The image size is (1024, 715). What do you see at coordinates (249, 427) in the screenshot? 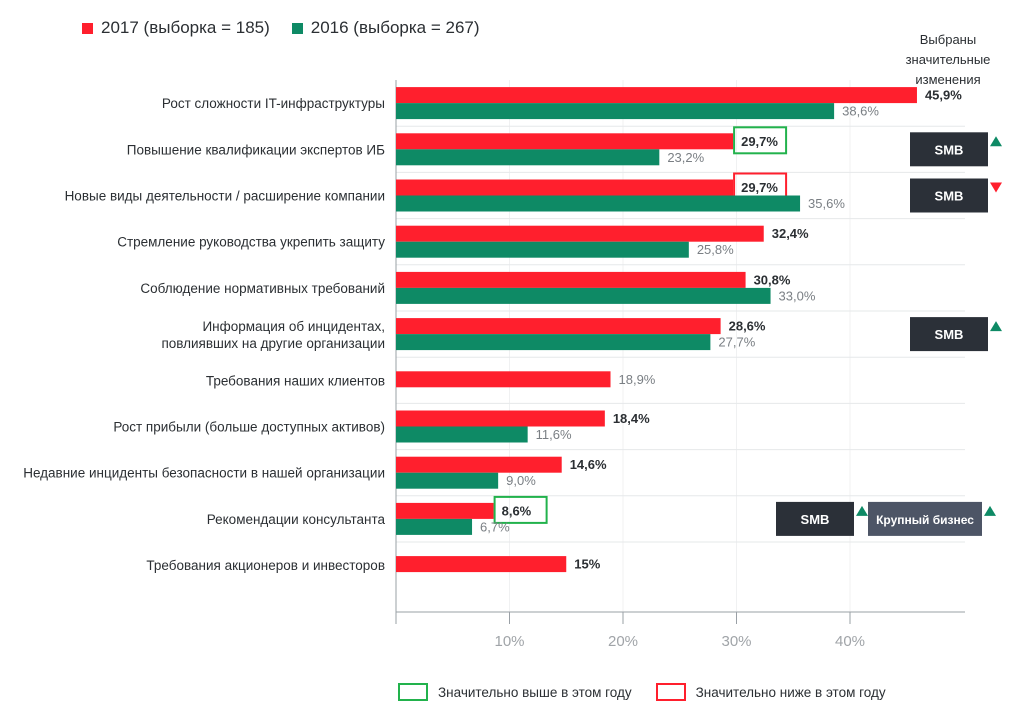
I see `category-label: Рост прибыли (больше доступных активов)` at bounding box center [249, 427].